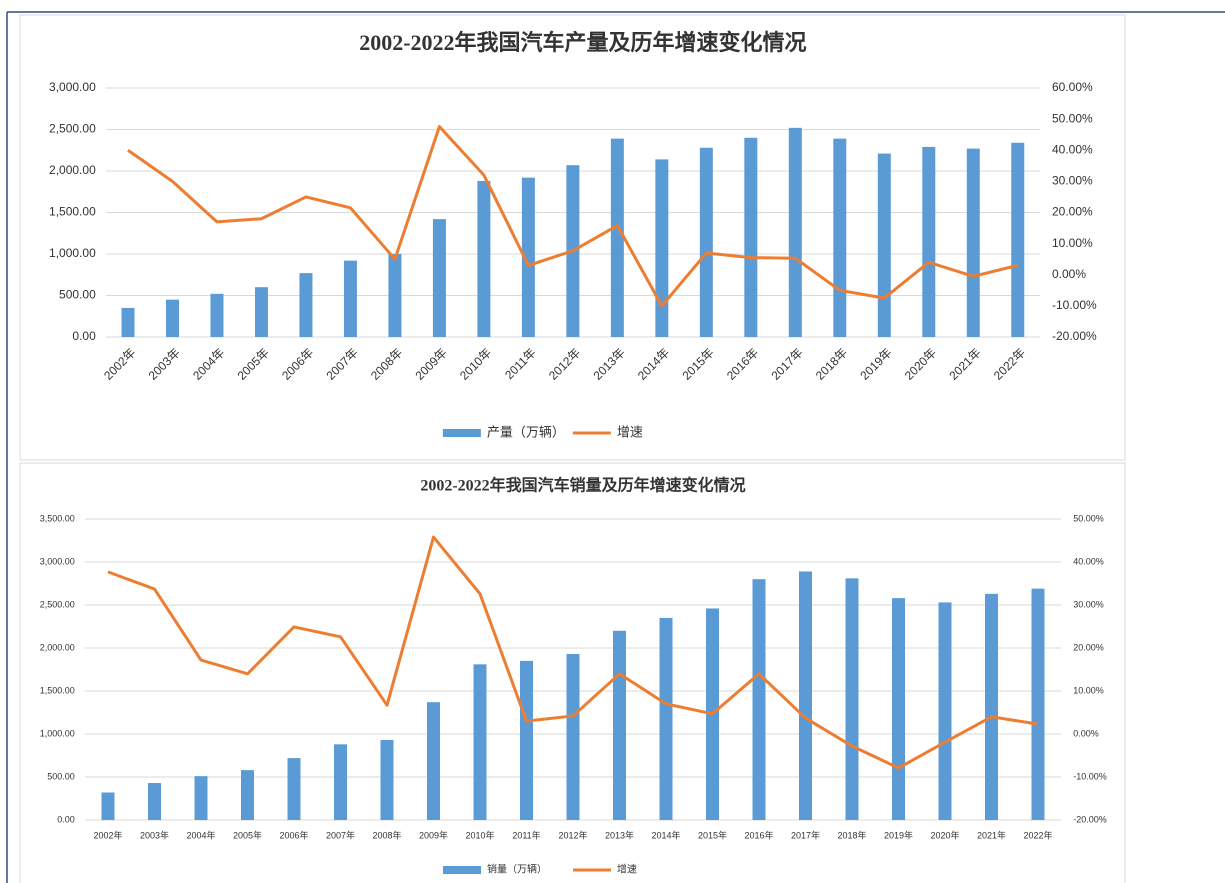 The height and width of the screenshot is (883, 1225). Describe the element at coordinates (154, 834) in the screenshot. I see `x-tick-label: 2003年` at that location.